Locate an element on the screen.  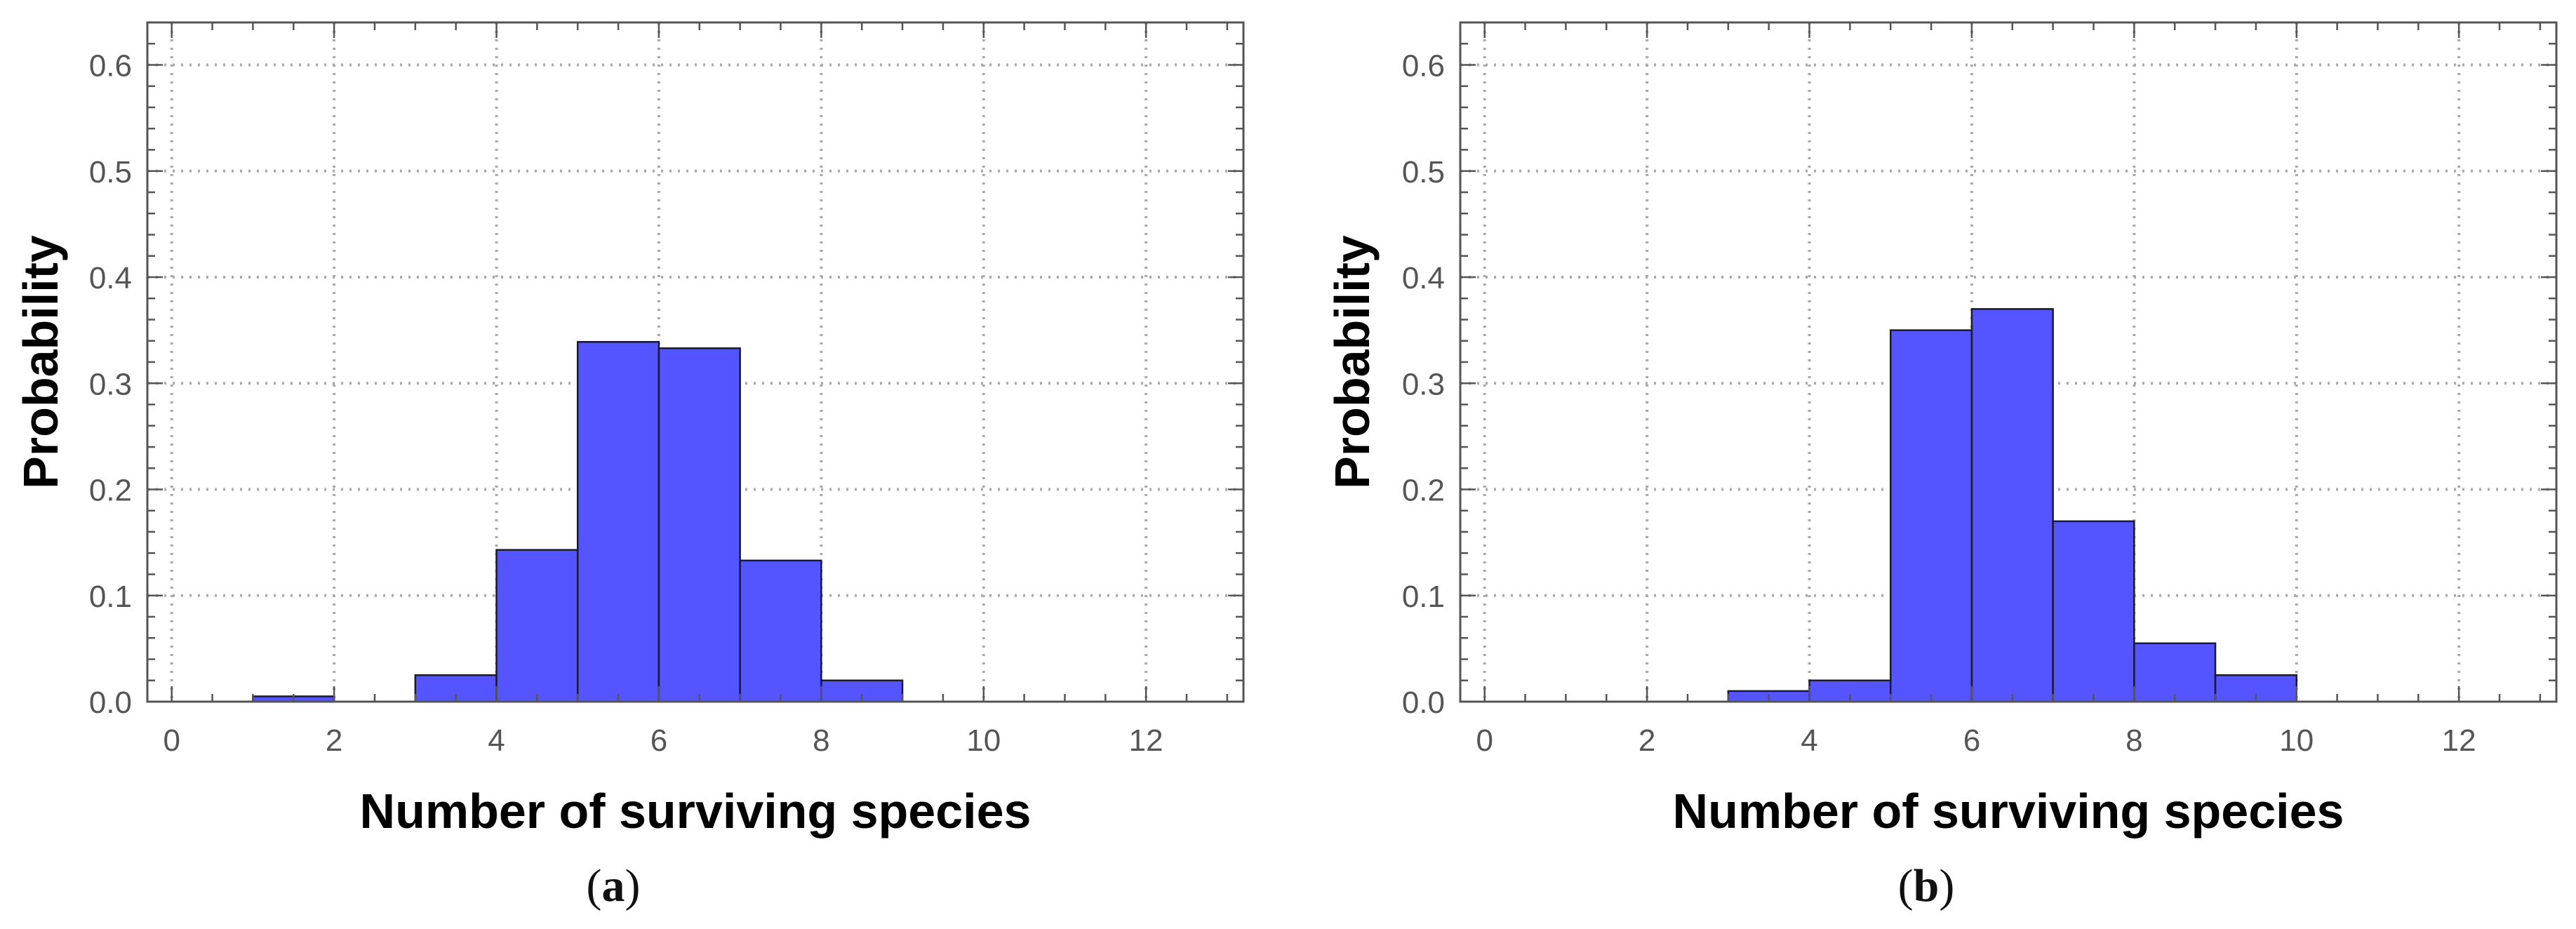
ytick-label-b-1: 0.1 is located at coordinates (1423, 597).